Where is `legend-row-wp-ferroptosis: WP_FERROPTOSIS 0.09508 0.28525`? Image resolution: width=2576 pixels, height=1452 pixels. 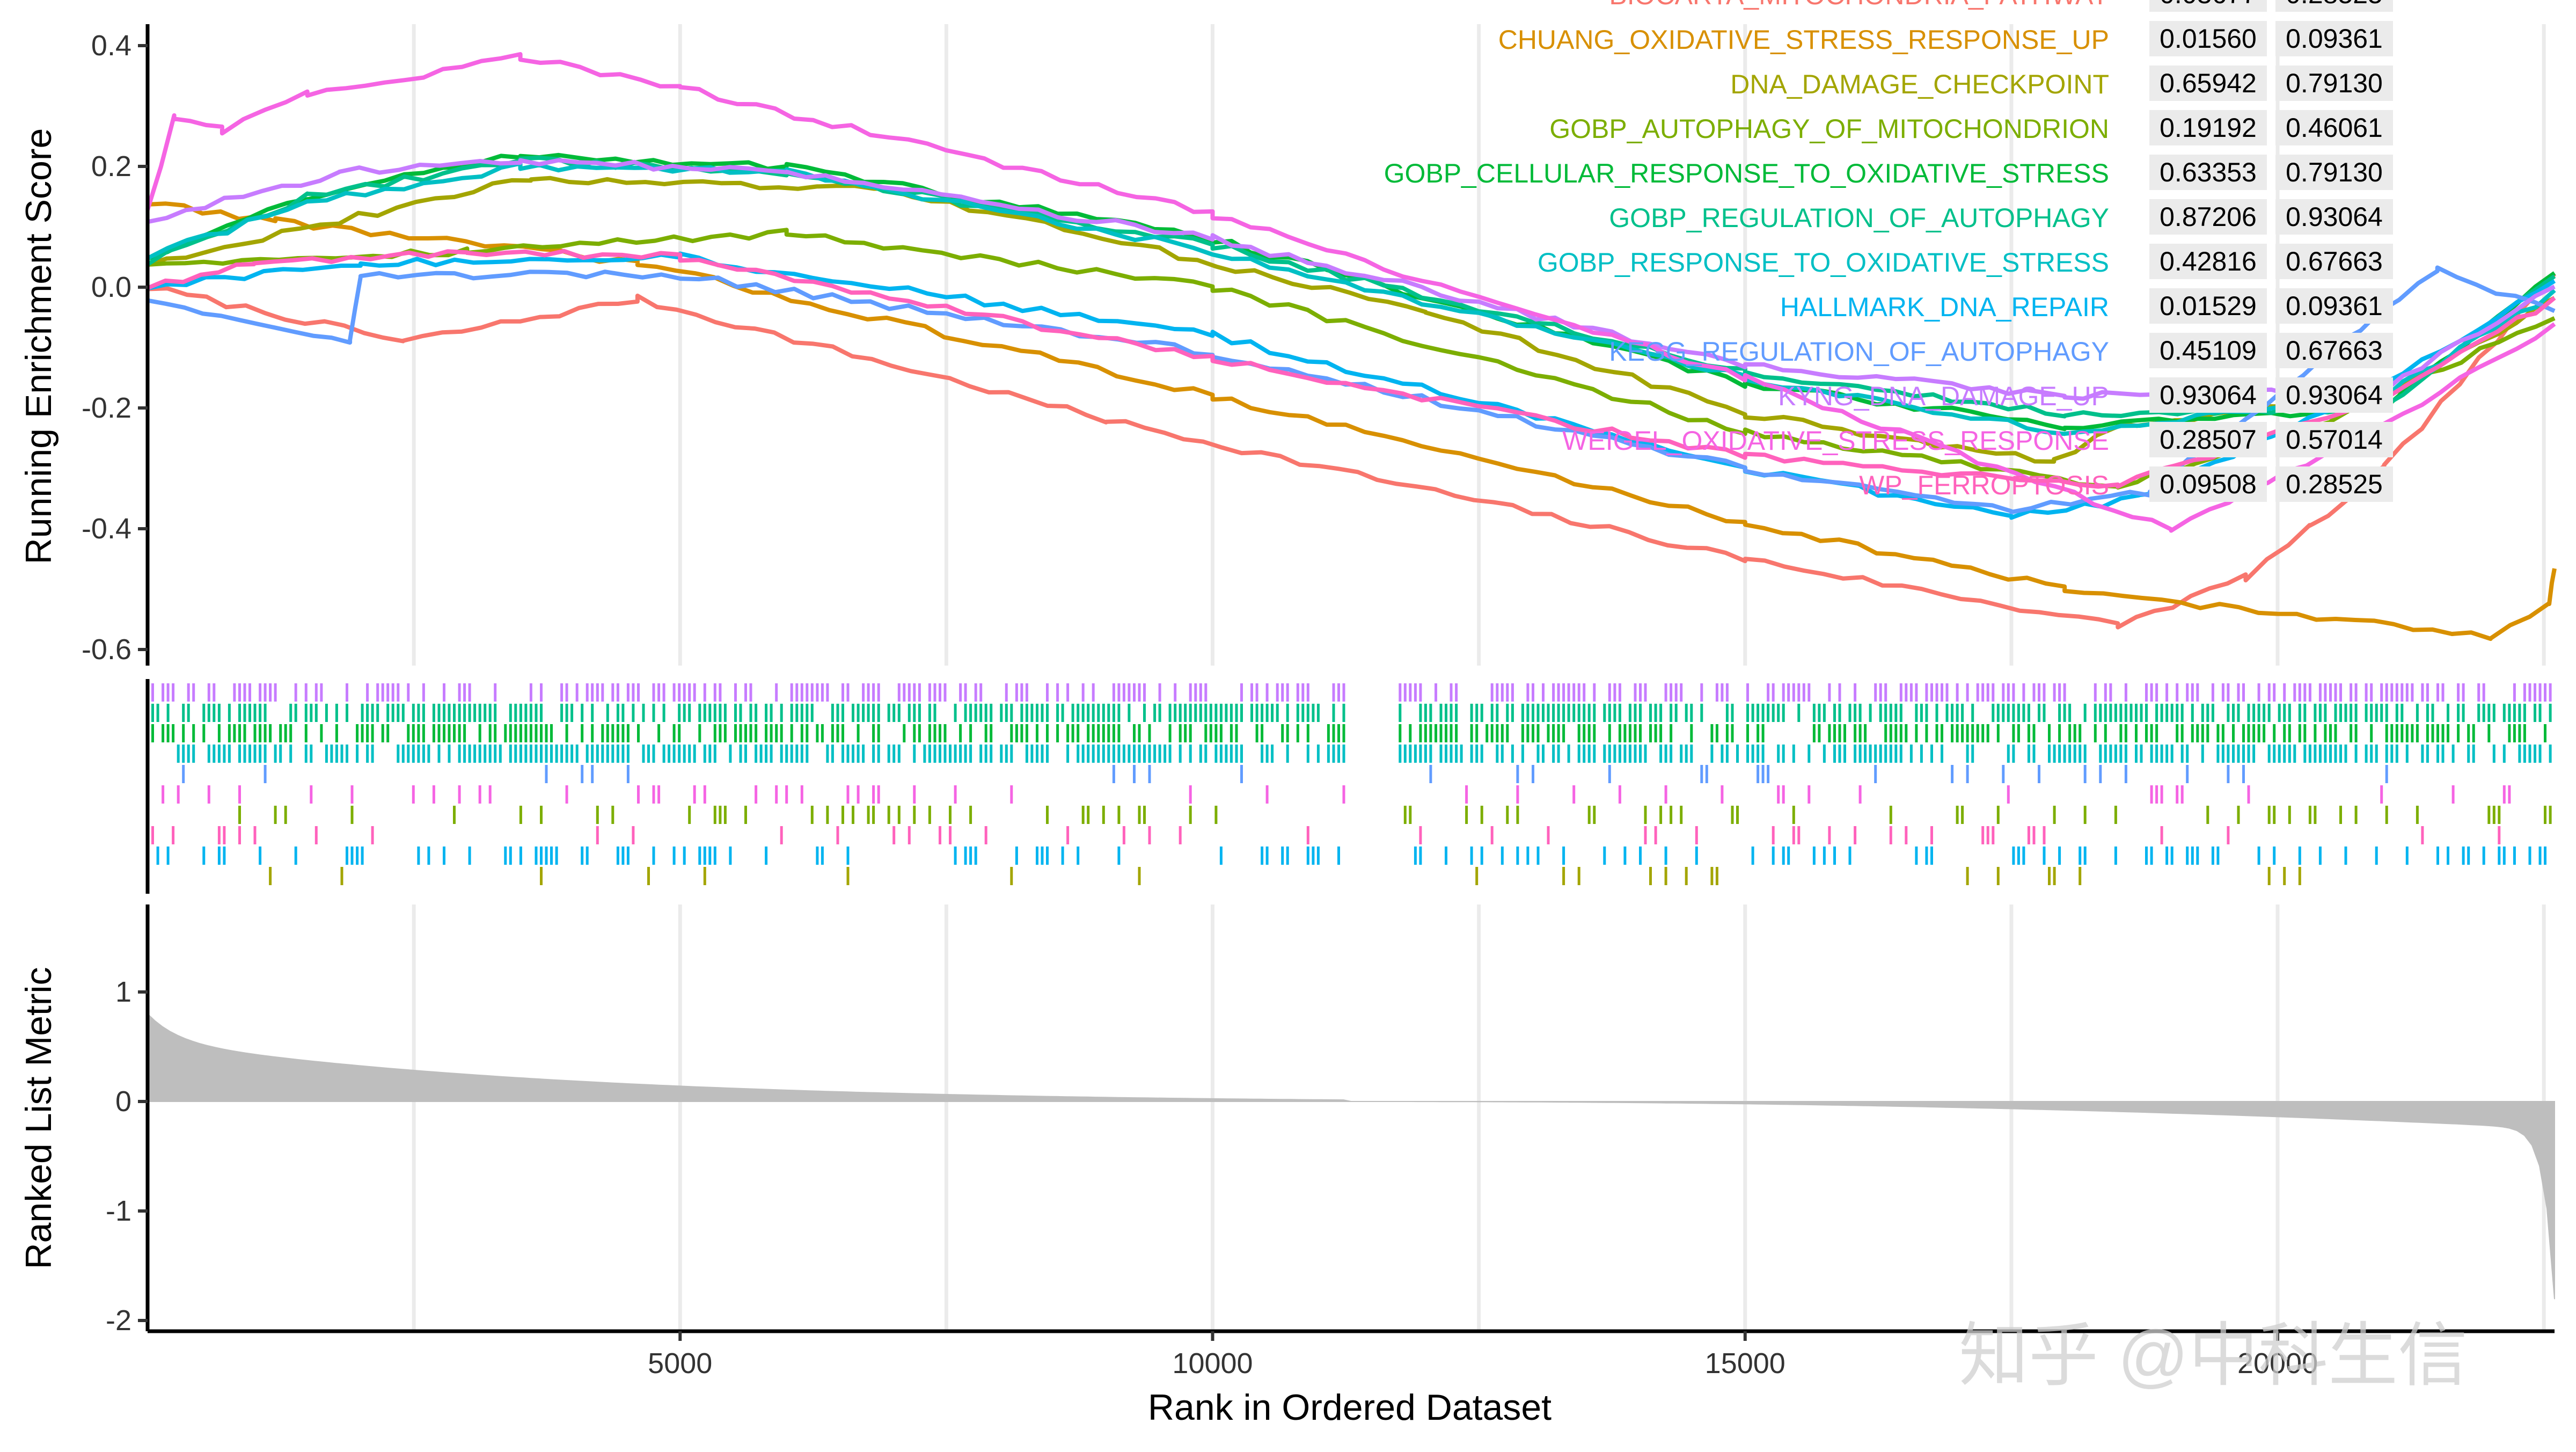 legend-row-wp-ferroptosis: WP_FERROPTOSIS 0.09508 0.28525 is located at coordinates (2126, 484).